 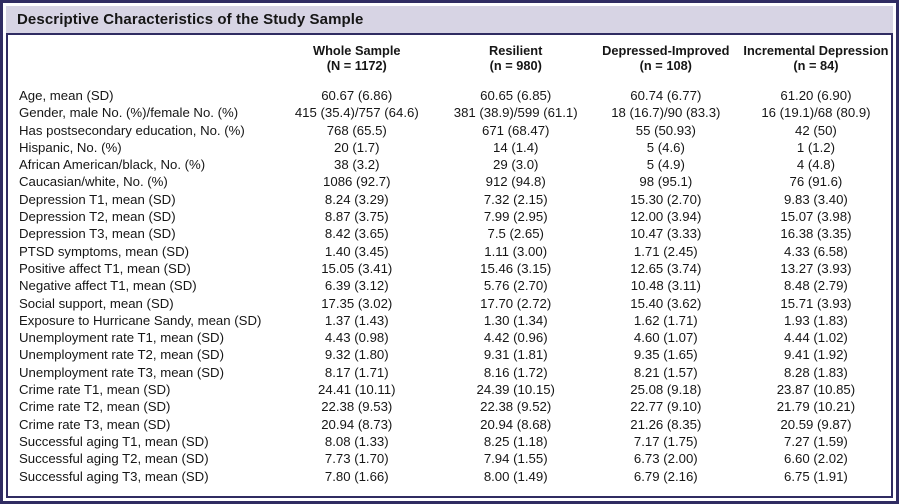 What do you see at coordinates (815, 147) in the screenshot?
I see `cell-incremental-depression: 1 (1.2)` at bounding box center [815, 147].